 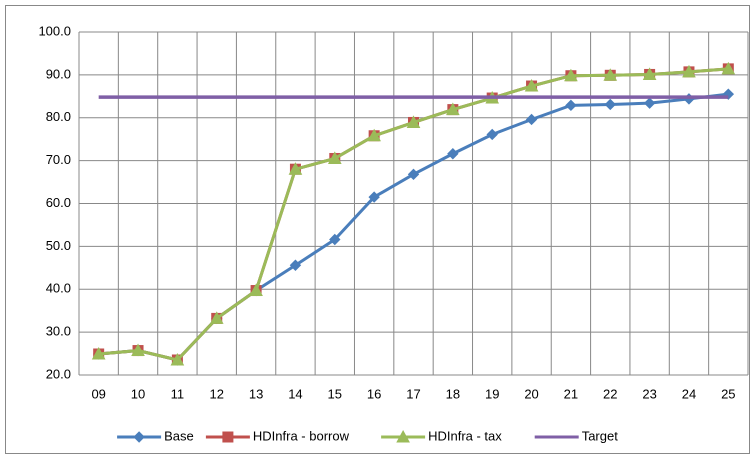 I want to click on x-tick-label: 24, so click(x=689, y=393).